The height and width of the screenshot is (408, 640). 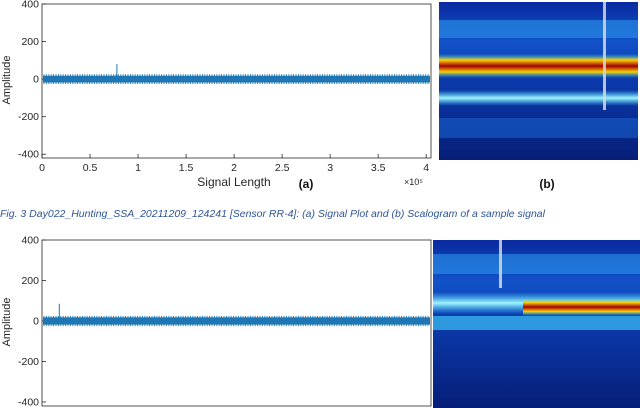 I want to click on panel-label-b: (b), so click(x=546, y=184).